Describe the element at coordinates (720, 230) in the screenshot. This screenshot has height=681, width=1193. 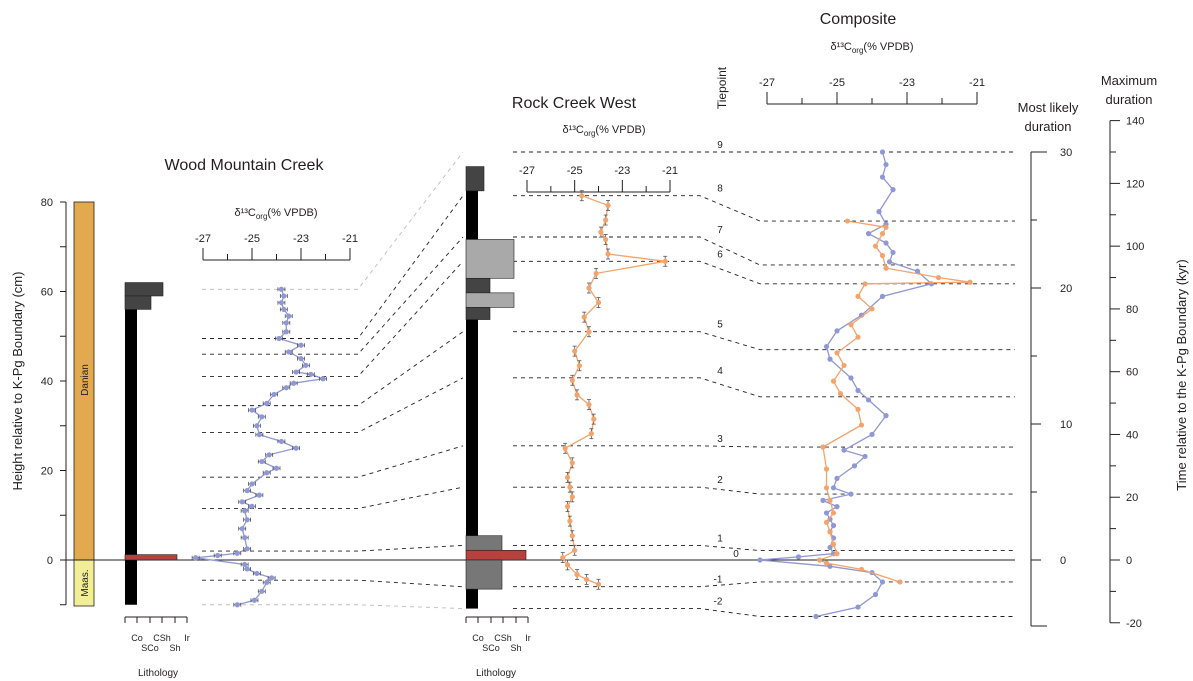
I see `tiepoint-label: 7` at that location.